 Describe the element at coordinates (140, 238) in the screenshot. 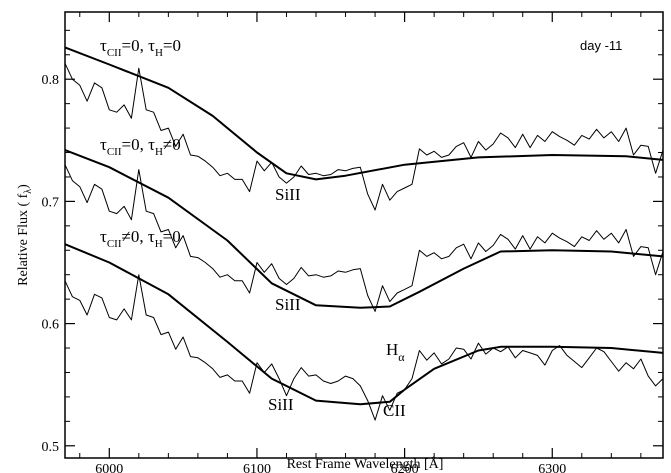

I see `label-bot: τCII≠0, τH=0` at that location.